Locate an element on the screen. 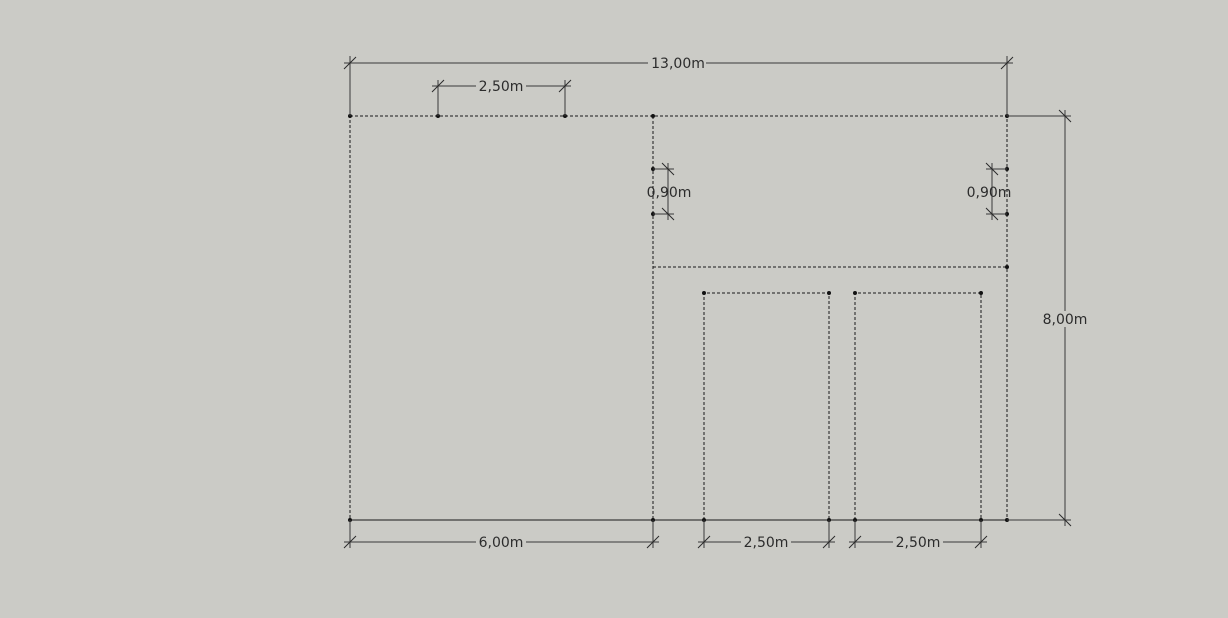 This screenshot has width=1228, height=618. dimension-label-bottom-right: 2,50m is located at coordinates (918, 543).